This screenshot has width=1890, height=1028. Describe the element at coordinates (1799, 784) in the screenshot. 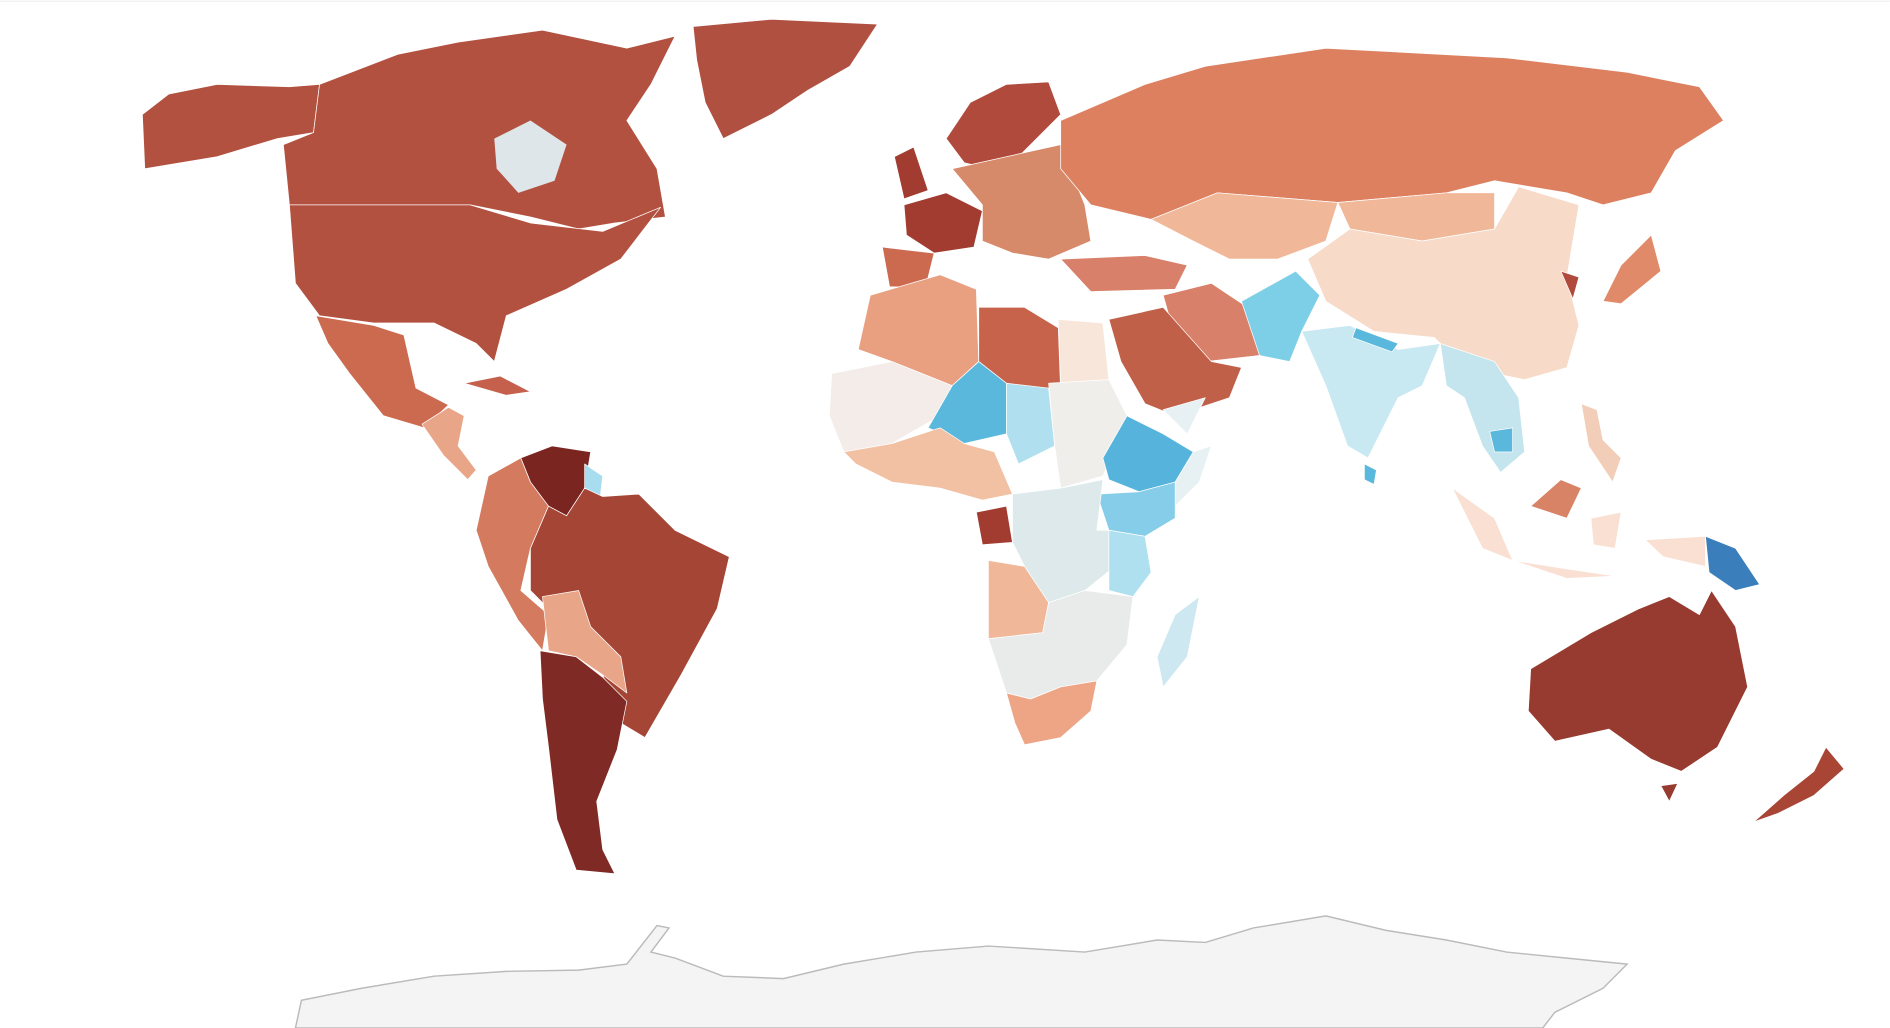

I see `new-zealand` at that location.